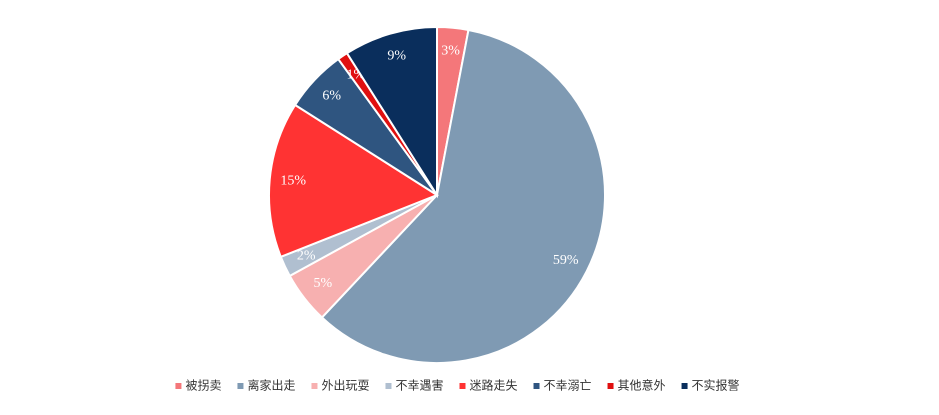 This screenshot has height=415, width=939. Describe the element at coordinates (494, 385) in the screenshot. I see `legend-label: 迷路走失` at that location.